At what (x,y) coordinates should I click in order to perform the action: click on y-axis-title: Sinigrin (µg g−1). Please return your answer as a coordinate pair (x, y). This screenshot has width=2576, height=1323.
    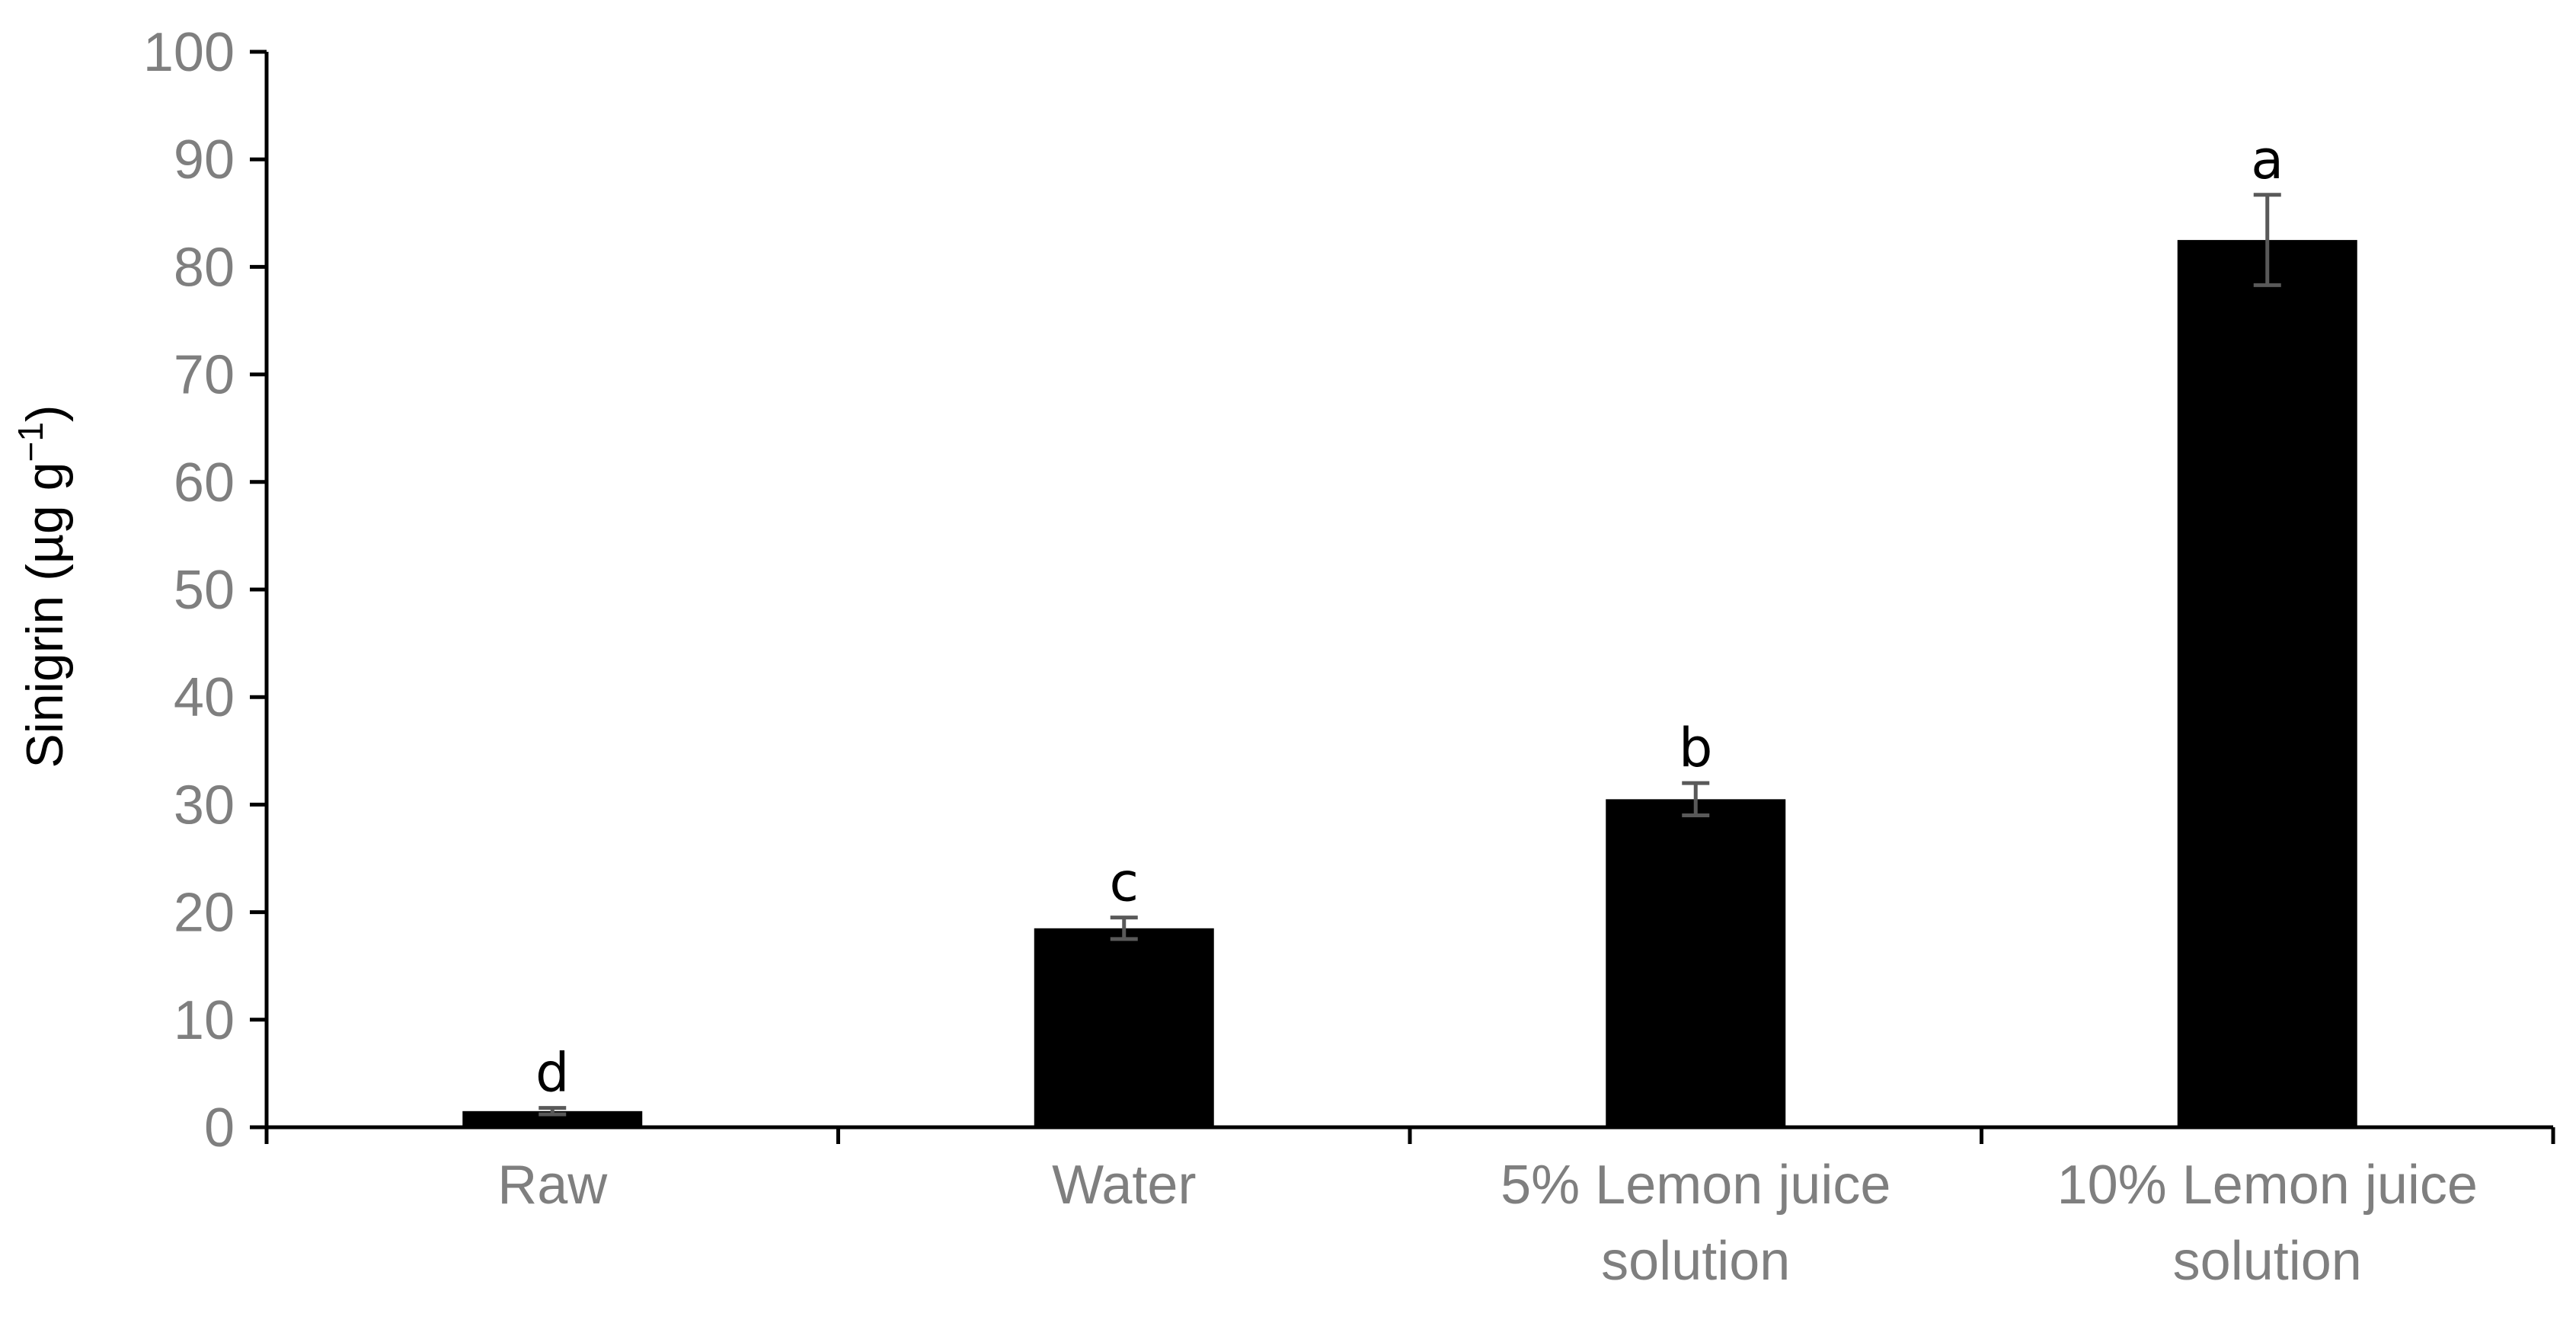
    Looking at the image, I should click on (42, 586).